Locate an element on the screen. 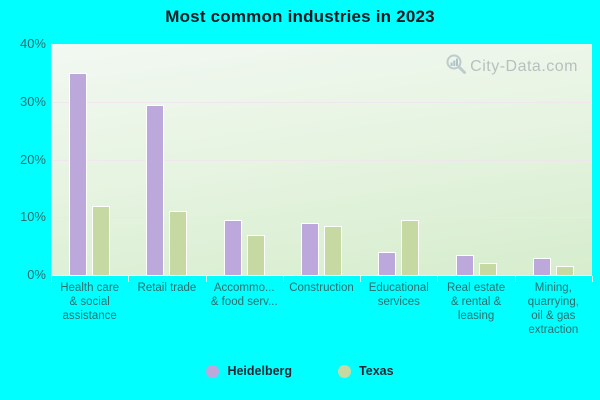 The height and width of the screenshot is (400, 600). legend: Heidelberg Texas is located at coordinates (300, 371).